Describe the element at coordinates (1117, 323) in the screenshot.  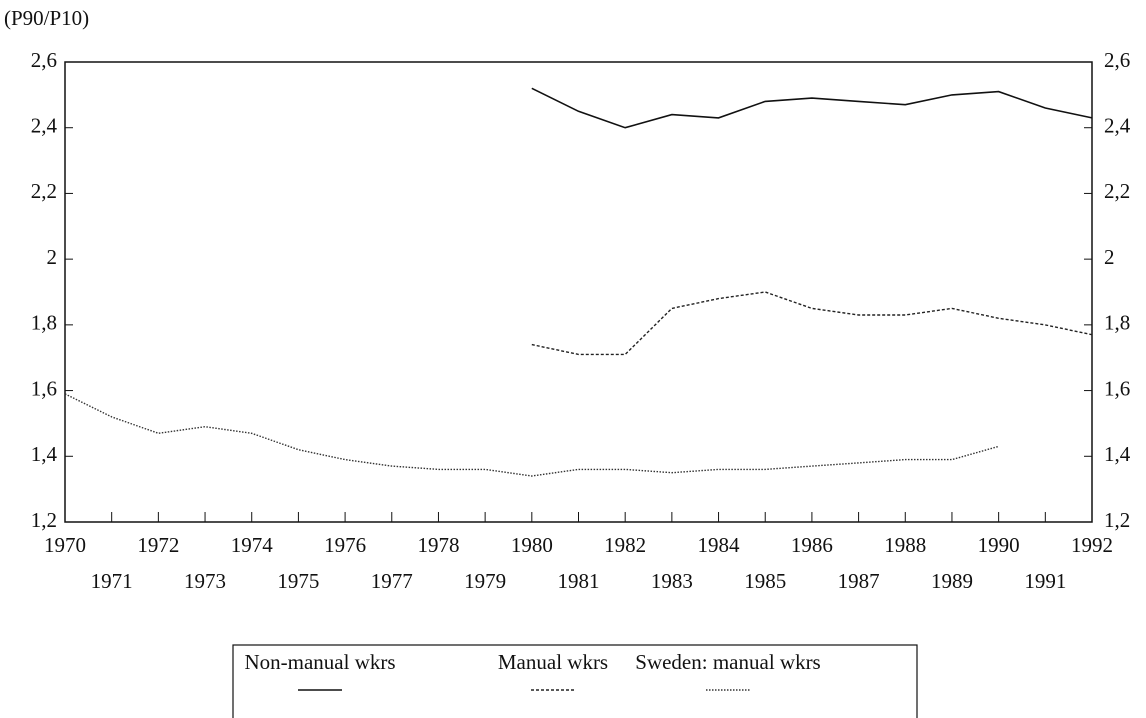
I see `y2-tick-label: 1,8` at that location.